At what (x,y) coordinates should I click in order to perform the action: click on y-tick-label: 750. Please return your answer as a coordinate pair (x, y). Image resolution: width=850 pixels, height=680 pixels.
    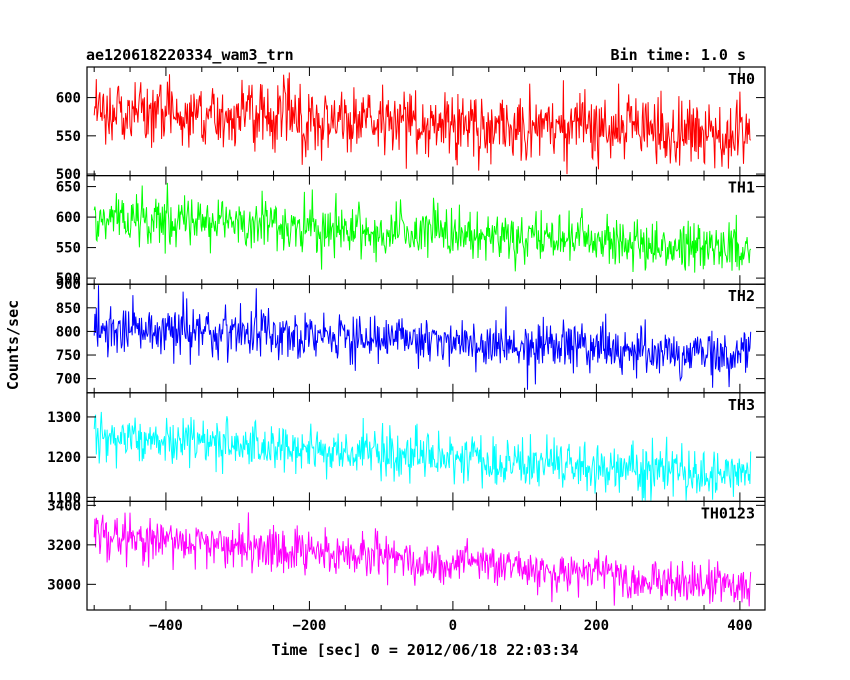
    Looking at the image, I should click on (68, 356).